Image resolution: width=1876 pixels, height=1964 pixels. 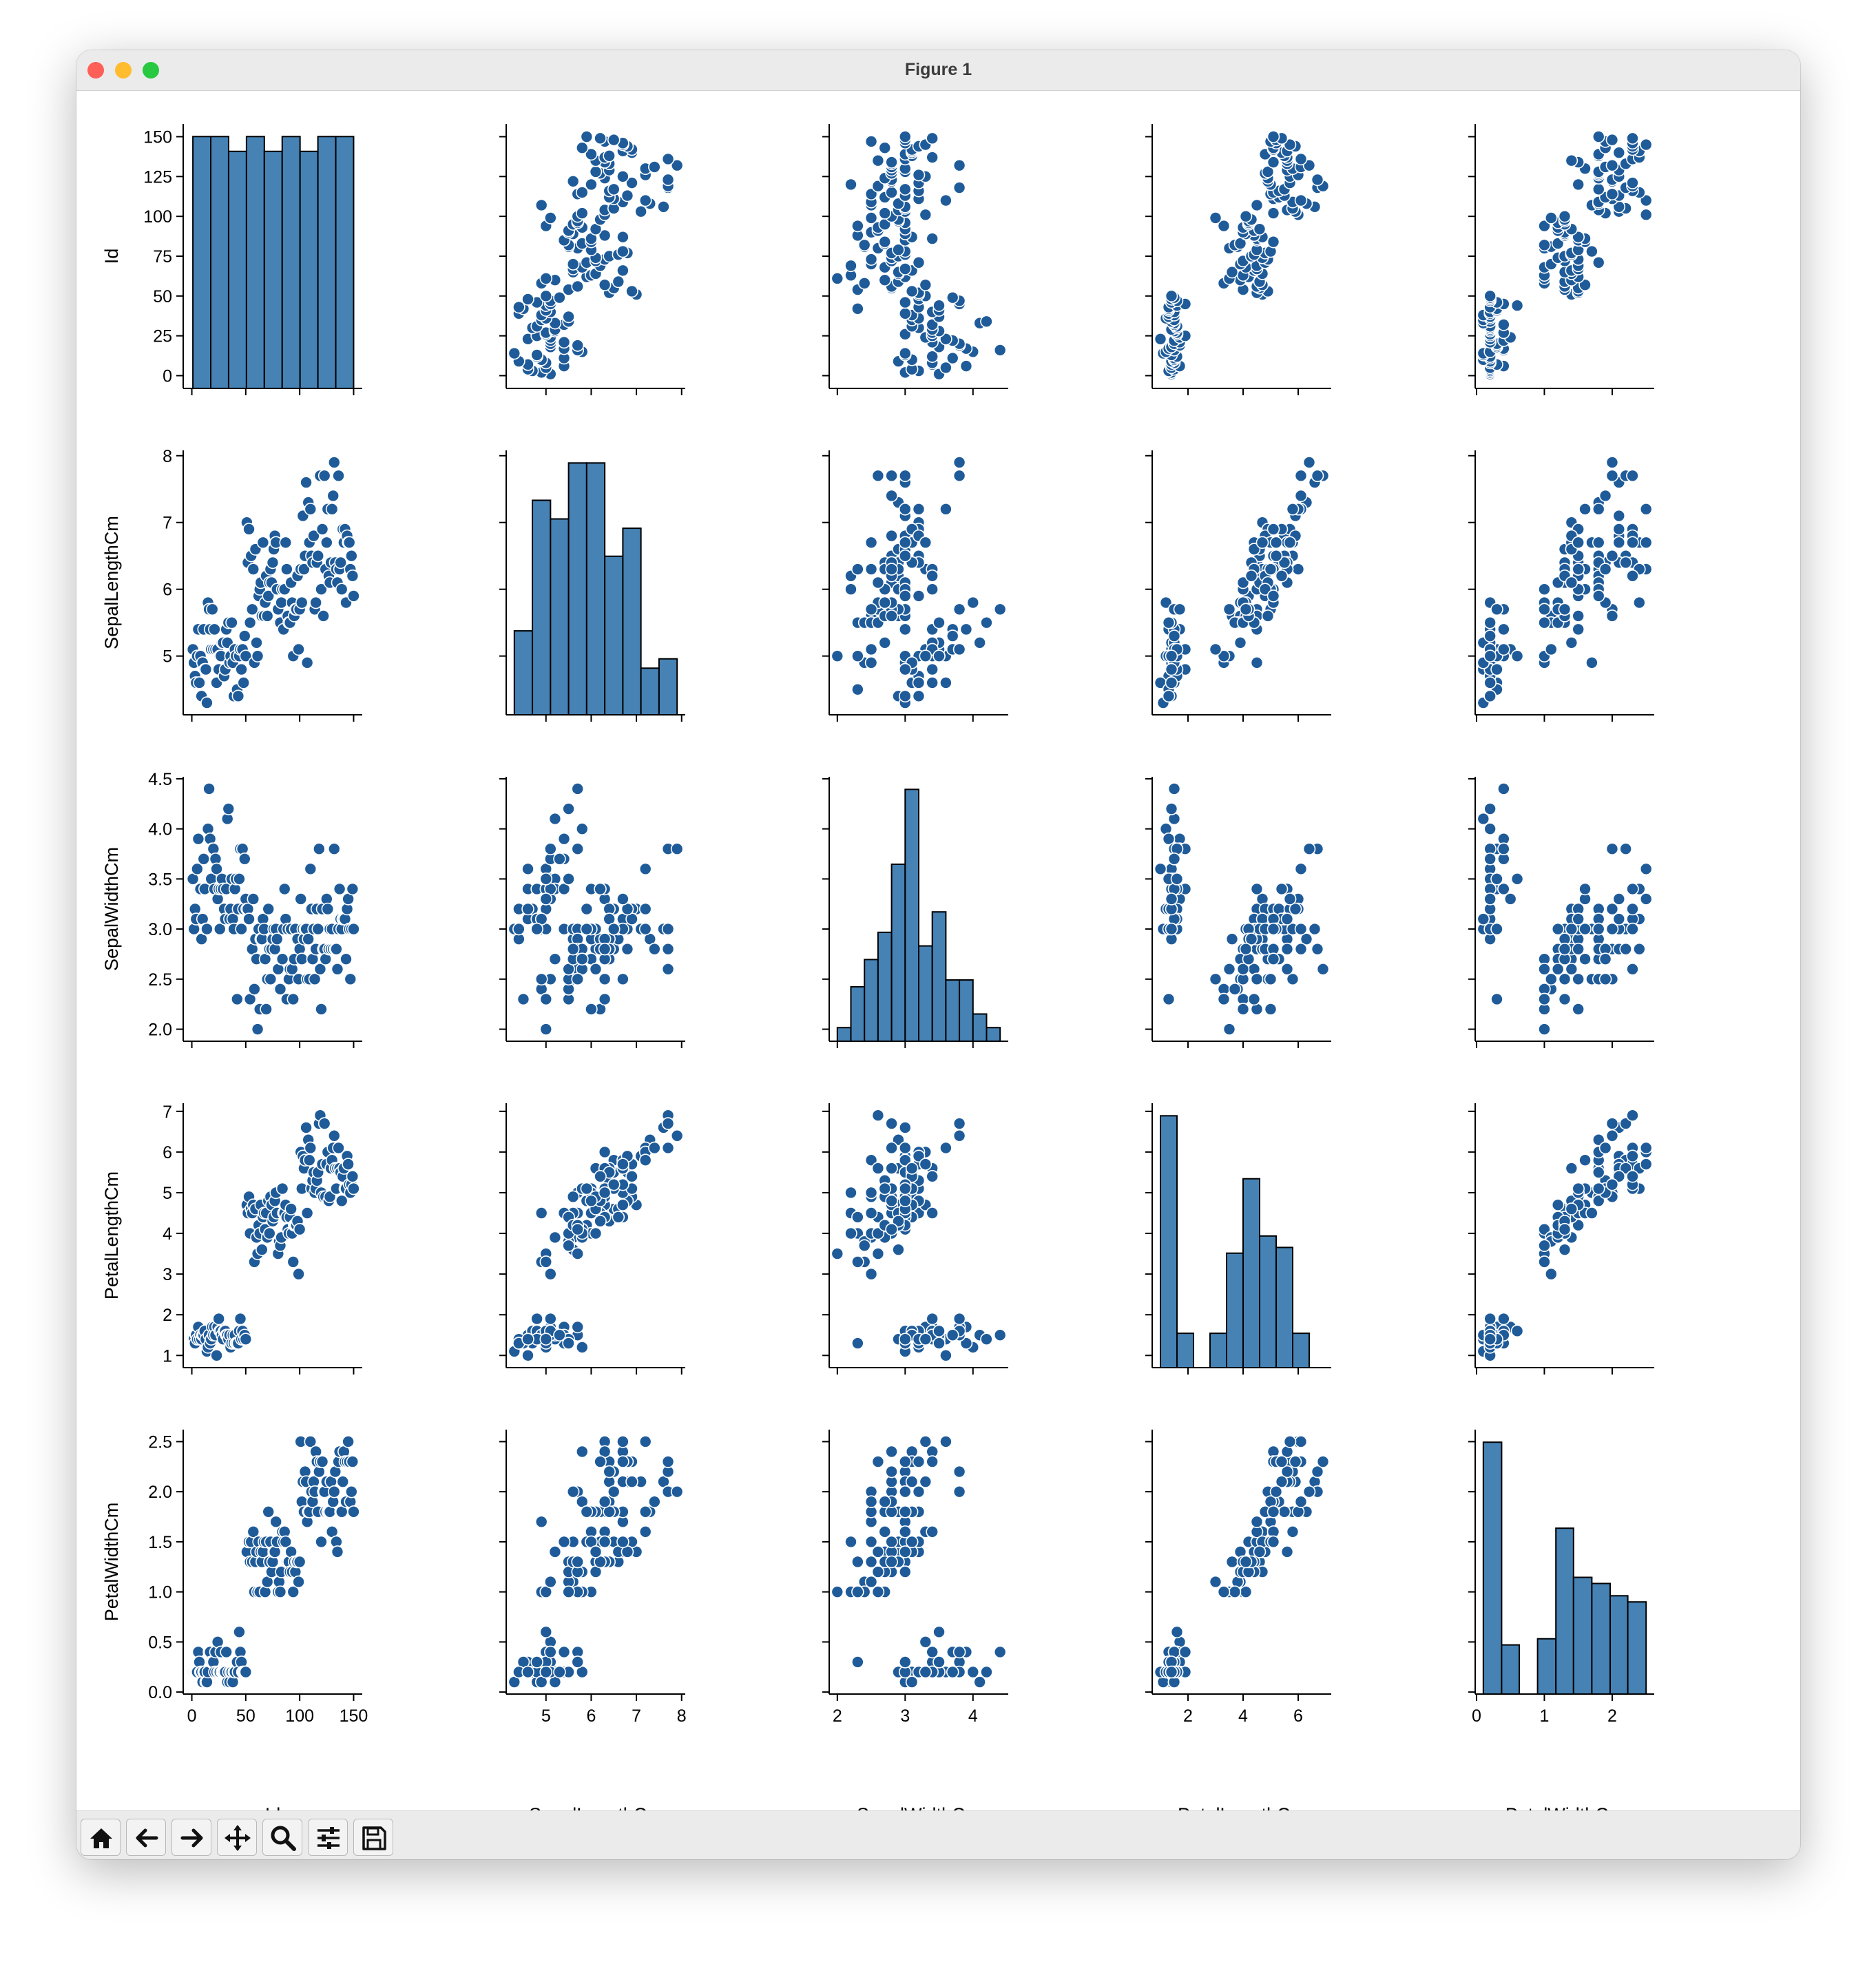 What do you see at coordinates (158, 137) in the screenshot?
I see `y-tick-label: 150` at bounding box center [158, 137].